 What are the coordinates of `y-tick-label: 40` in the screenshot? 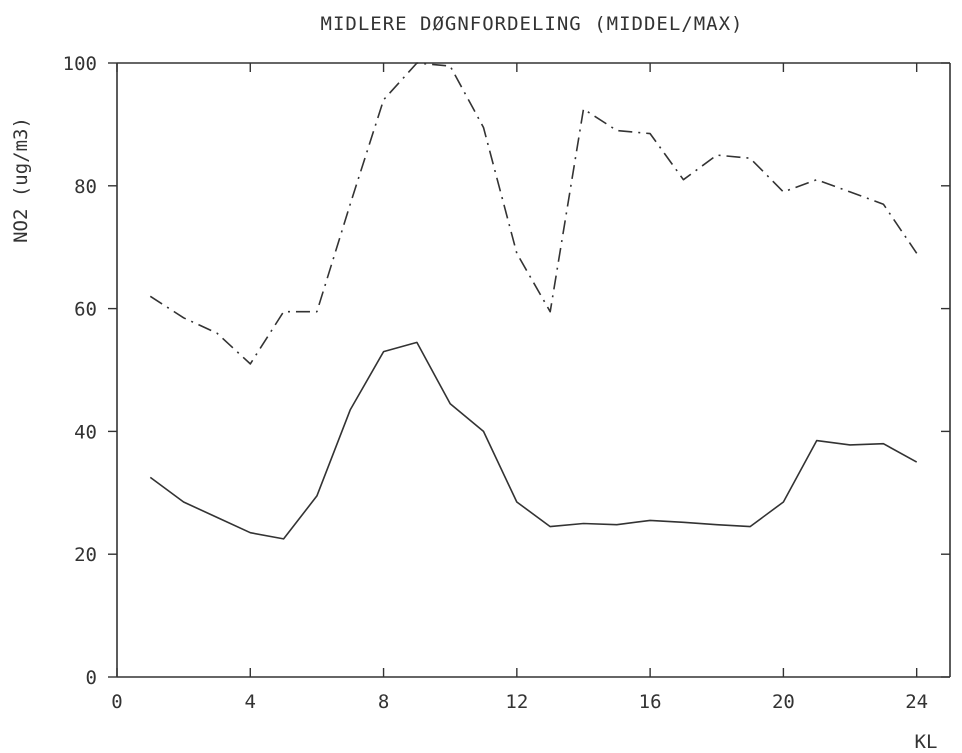 It's located at (85, 432).